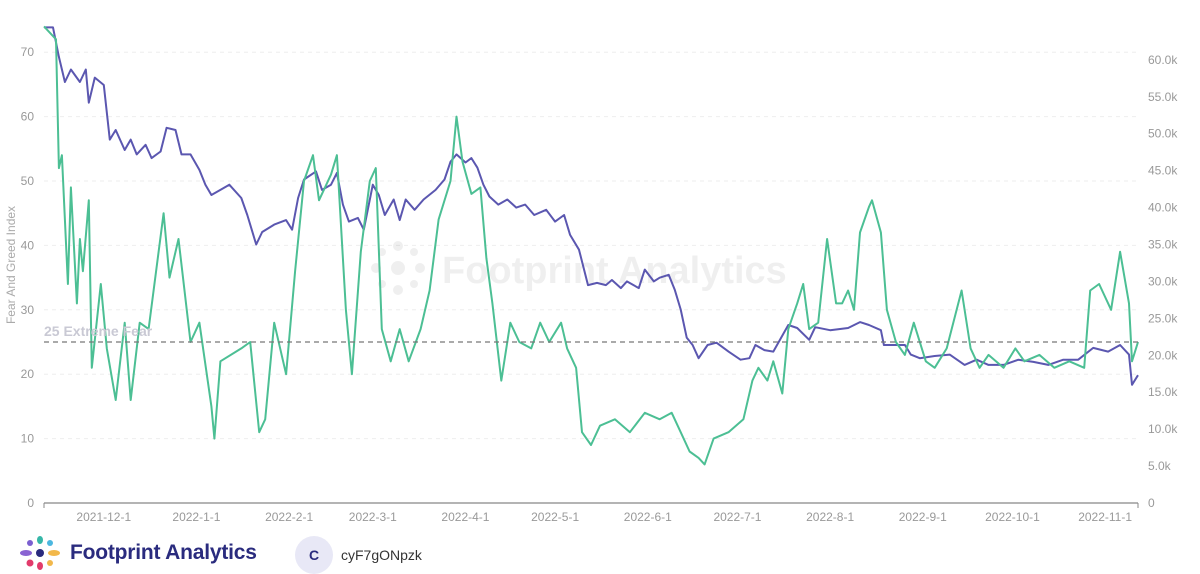 The width and height of the screenshot is (1200, 574). What do you see at coordinates (289, 517) in the screenshot?
I see `x-tick-label: 2022-2-1` at bounding box center [289, 517].